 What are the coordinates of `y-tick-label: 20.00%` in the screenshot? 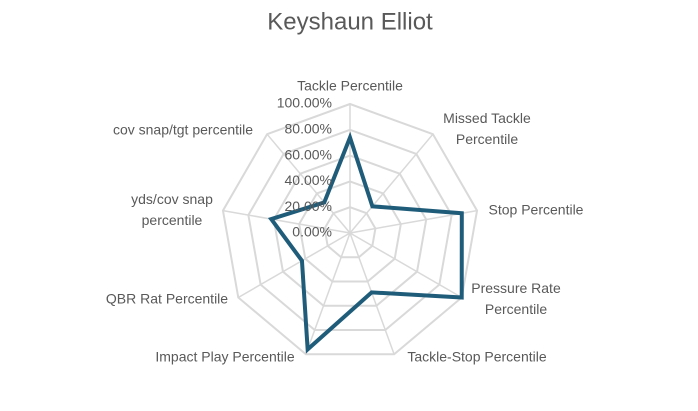 It's located at (308, 206).